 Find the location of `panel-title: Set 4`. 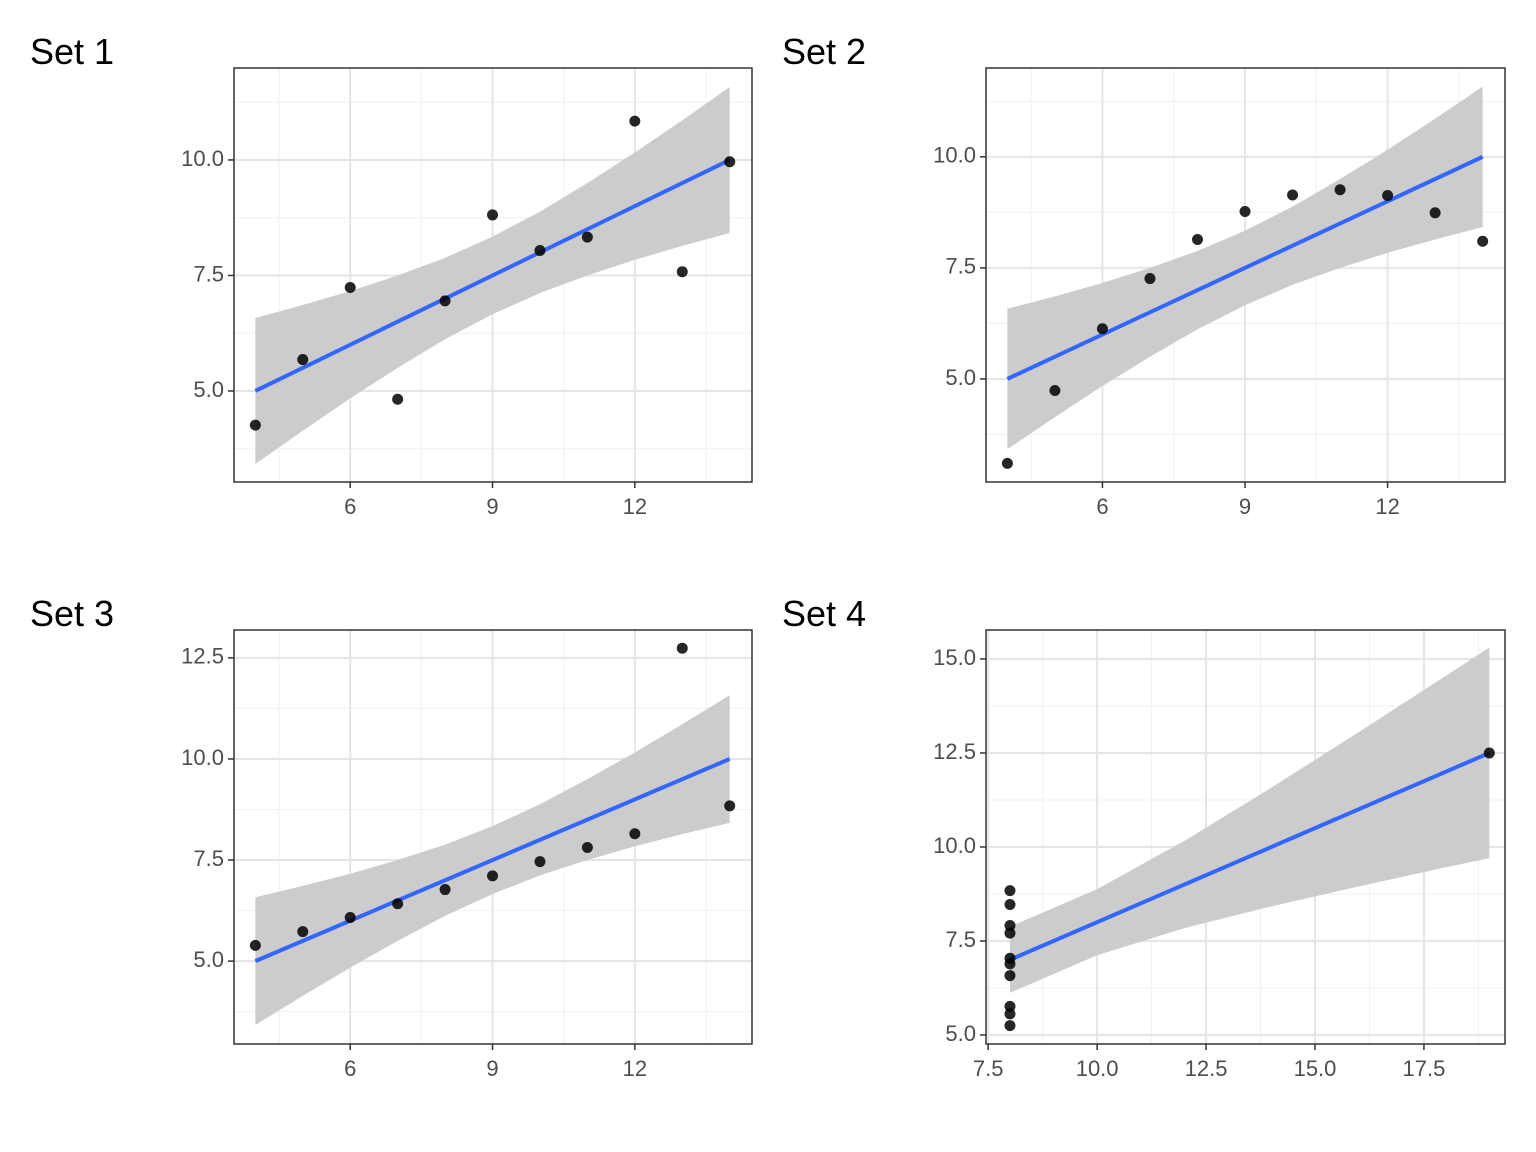

panel-title: Set 4 is located at coordinates (824, 613).